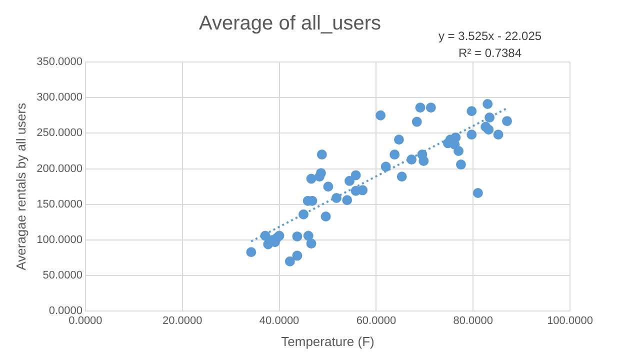  What do you see at coordinates (59, 240) in the screenshot?
I see `y-tick-label: 100.0000` at bounding box center [59, 240].